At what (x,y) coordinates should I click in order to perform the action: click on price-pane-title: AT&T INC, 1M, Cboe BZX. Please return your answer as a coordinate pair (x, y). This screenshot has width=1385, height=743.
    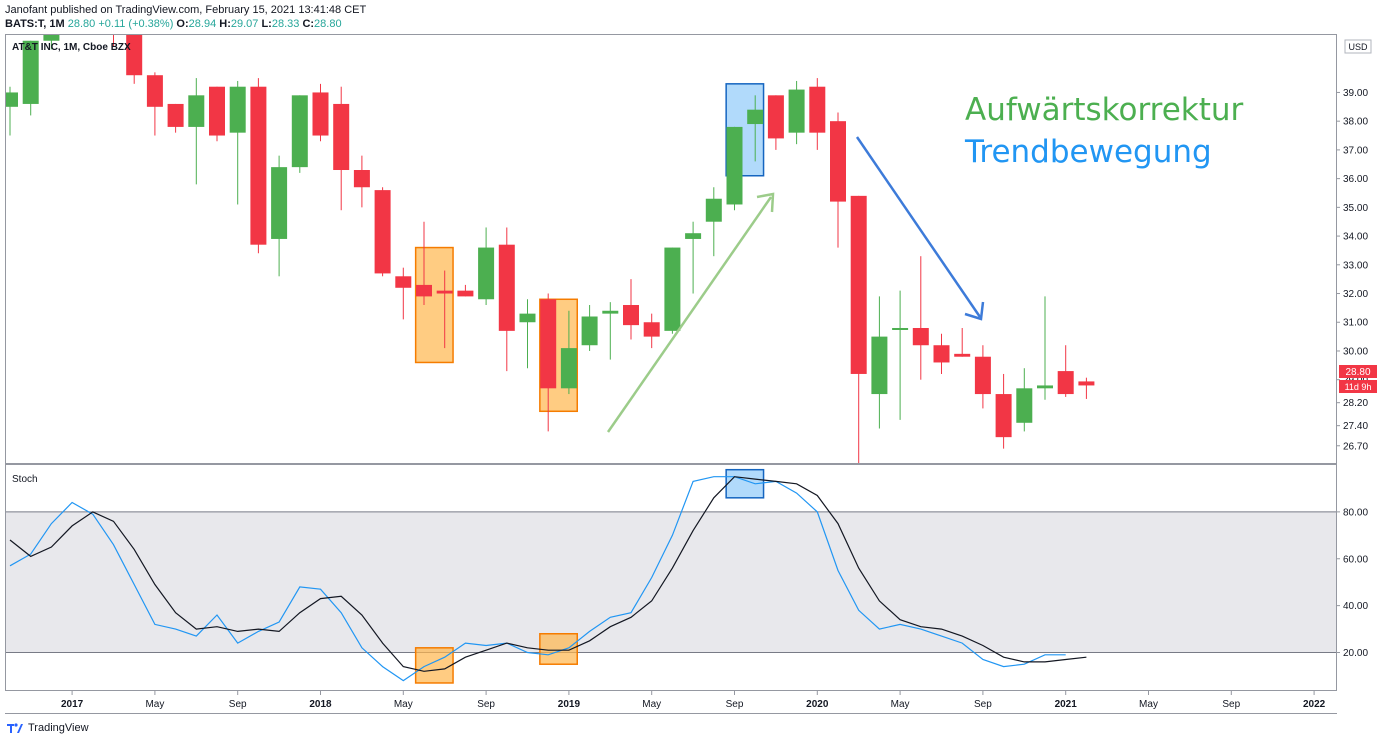
    Looking at the image, I should click on (71, 47).